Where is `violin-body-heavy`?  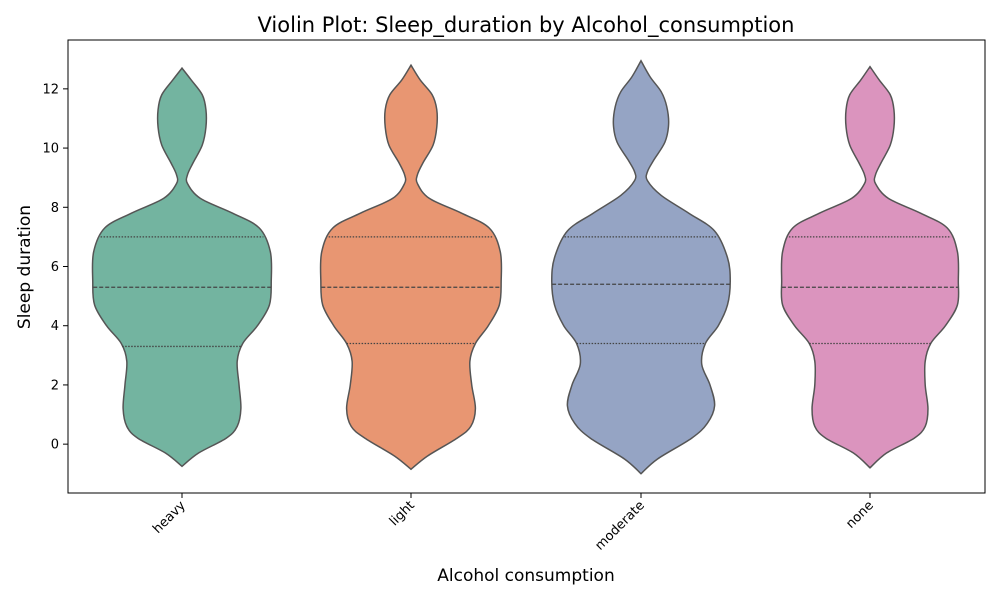 violin-body-heavy is located at coordinates (182, 267).